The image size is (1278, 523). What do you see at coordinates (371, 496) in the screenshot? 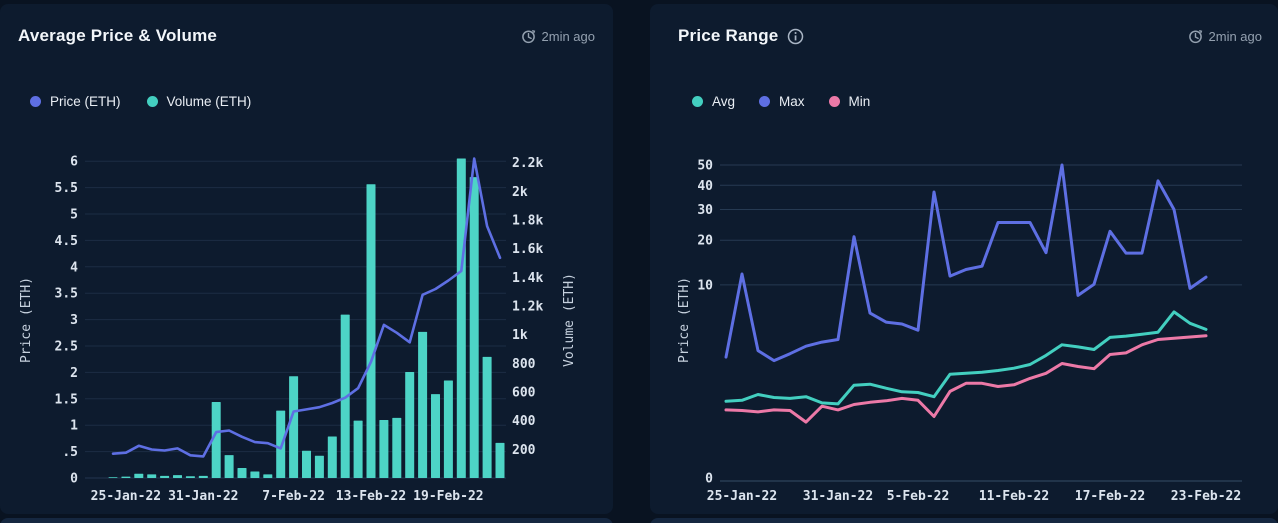
I see `x-axis-tick: 13-Feb-22` at bounding box center [371, 496].